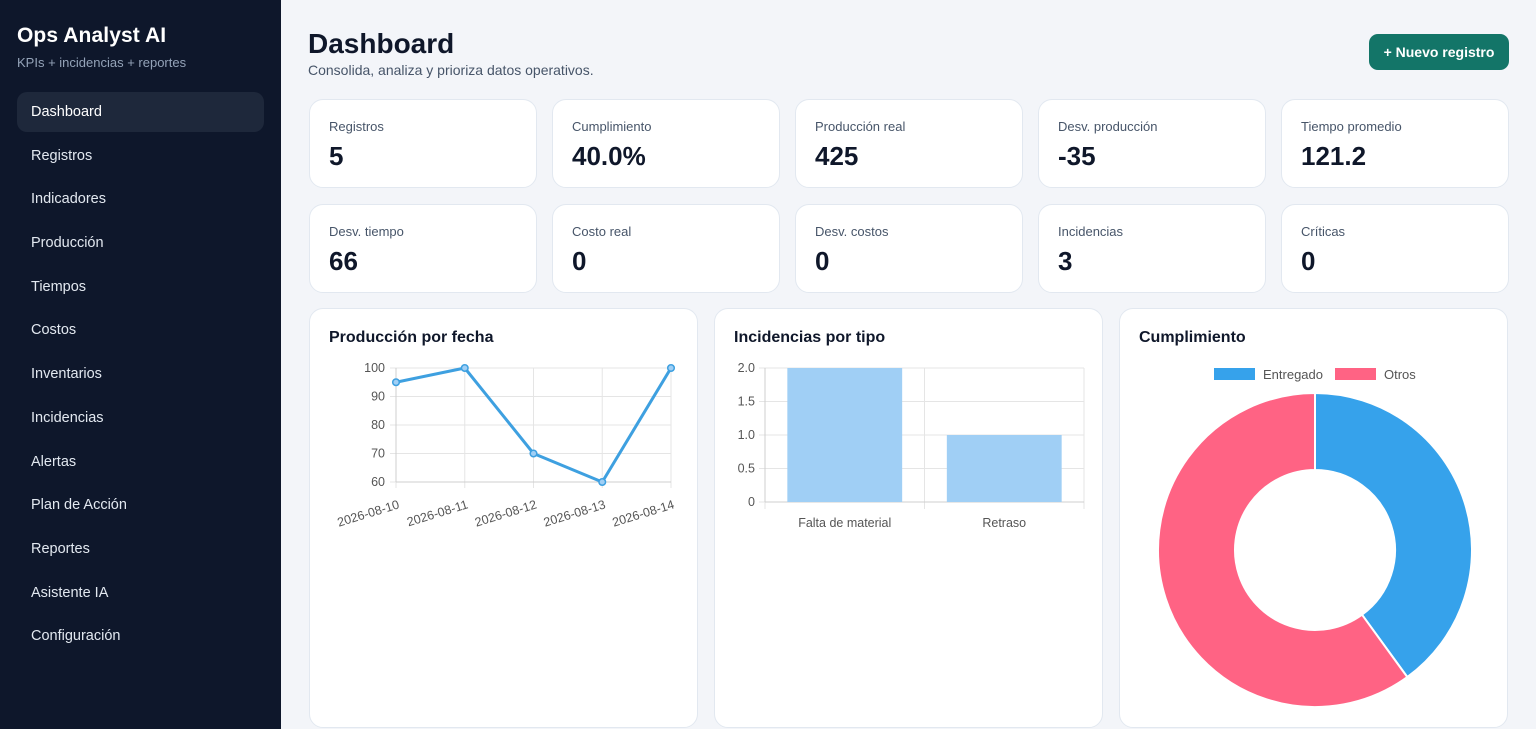 The image size is (1536, 729). I want to click on kpi-card-desv-tiempo: Desv. tiempo 66, so click(423, 248).